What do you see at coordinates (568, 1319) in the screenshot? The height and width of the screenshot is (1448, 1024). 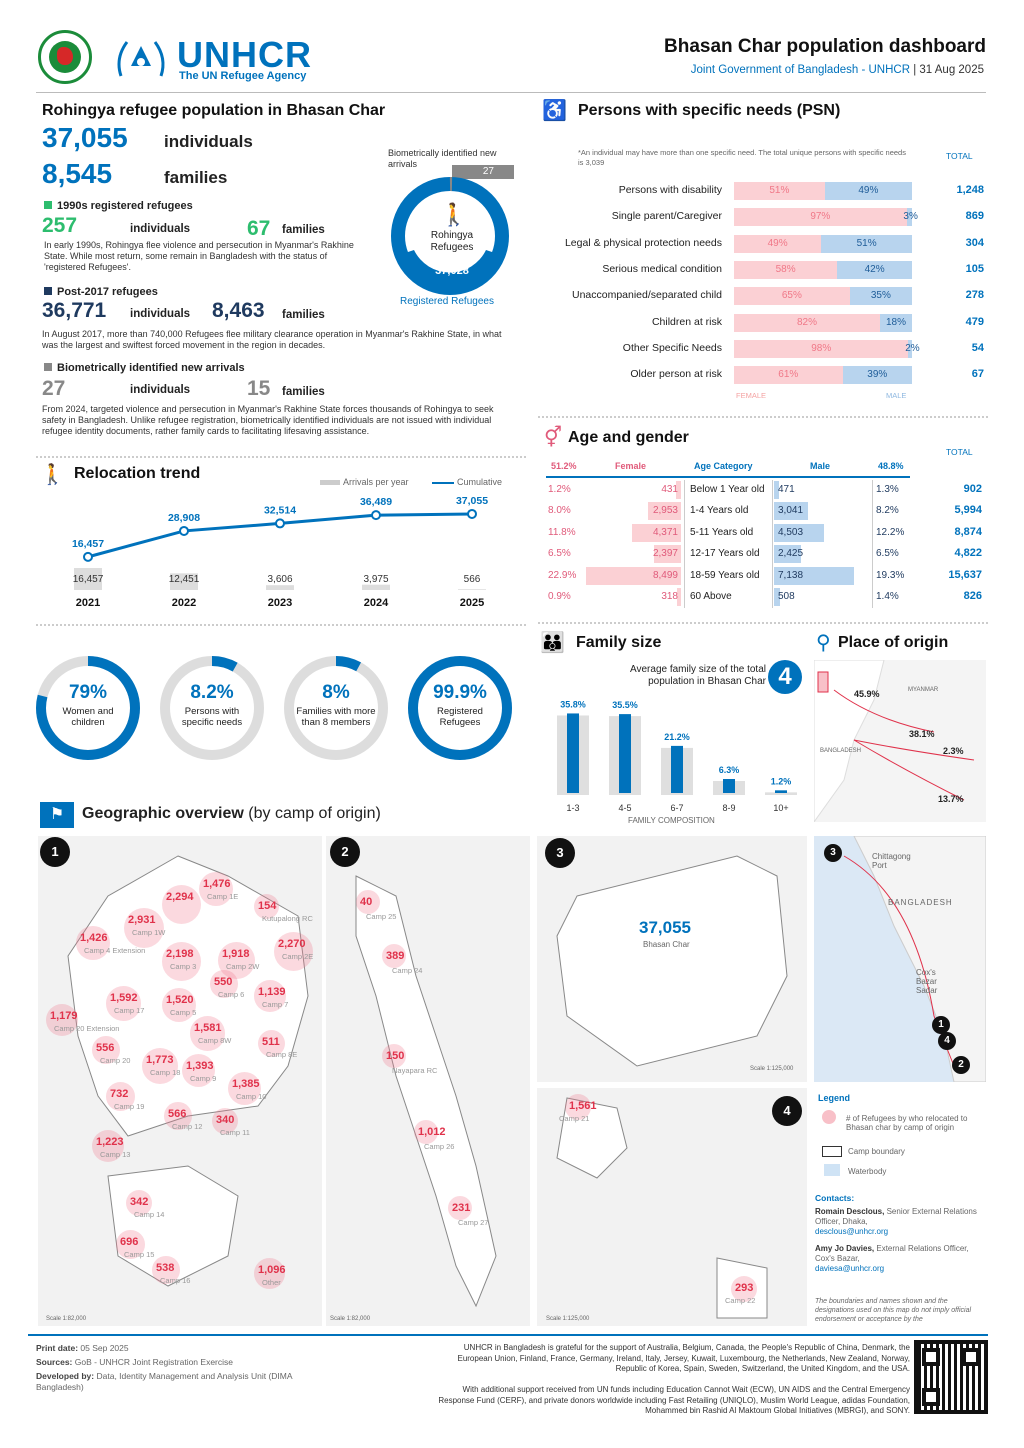 I see `map-4-scale: Scale 1:125,000` at bounding box center [568, 1319].